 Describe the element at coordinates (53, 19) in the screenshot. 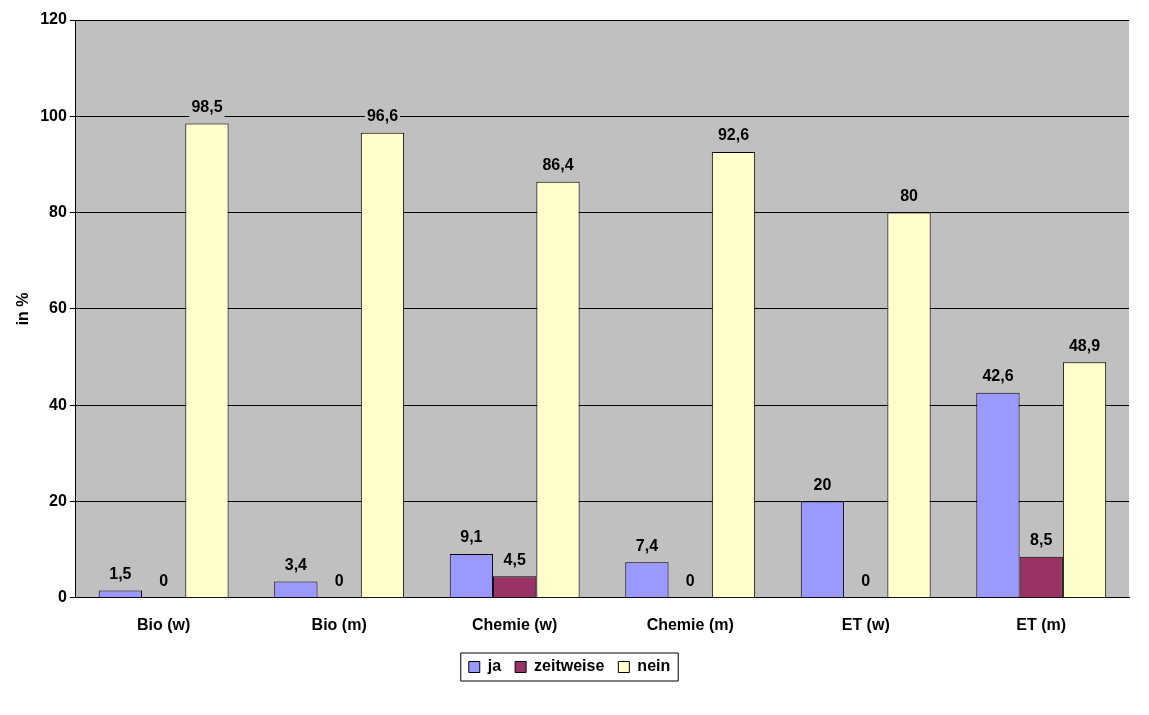

I see `y-tick-label: 120` at that location.